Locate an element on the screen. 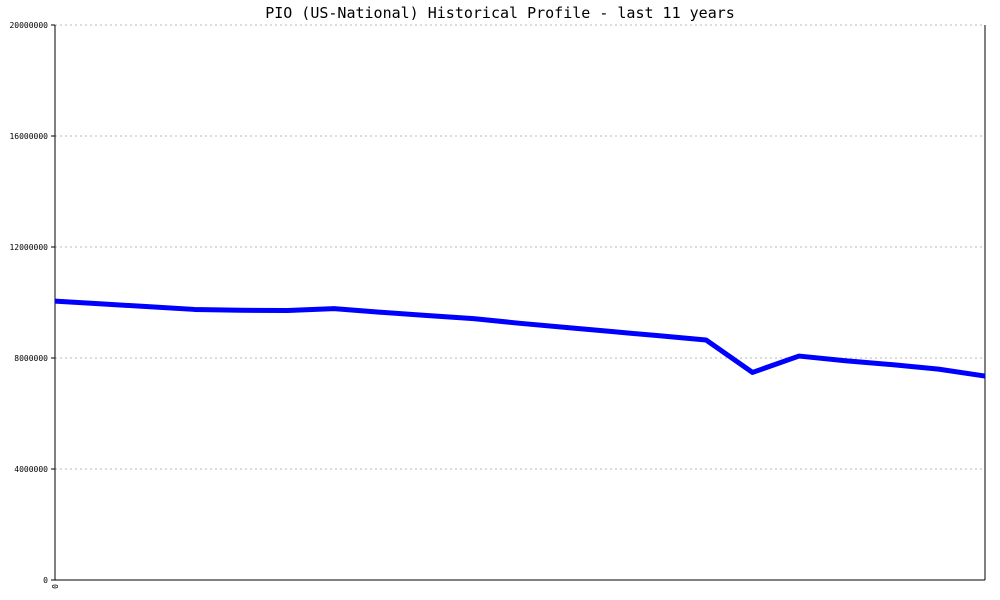 The width and height of the screenshot is (1000, 600). y-tick-label: 0 is located at coordinates (45, 580).